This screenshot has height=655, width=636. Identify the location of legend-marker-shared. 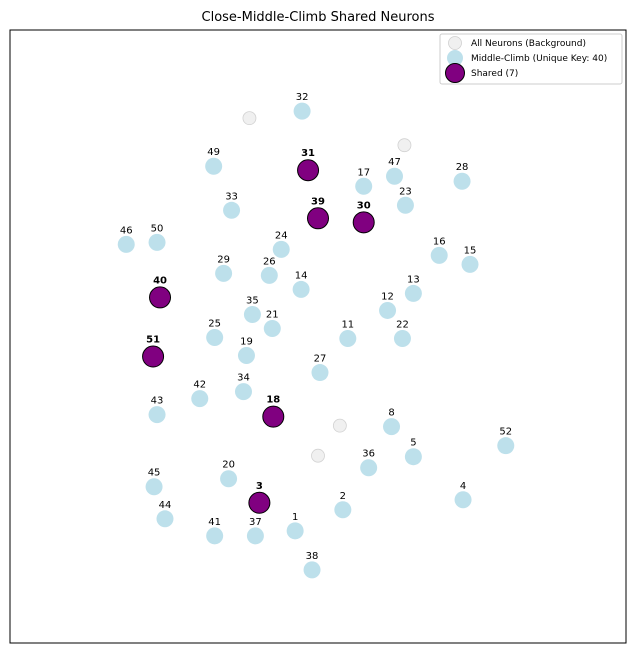
(455, 73).